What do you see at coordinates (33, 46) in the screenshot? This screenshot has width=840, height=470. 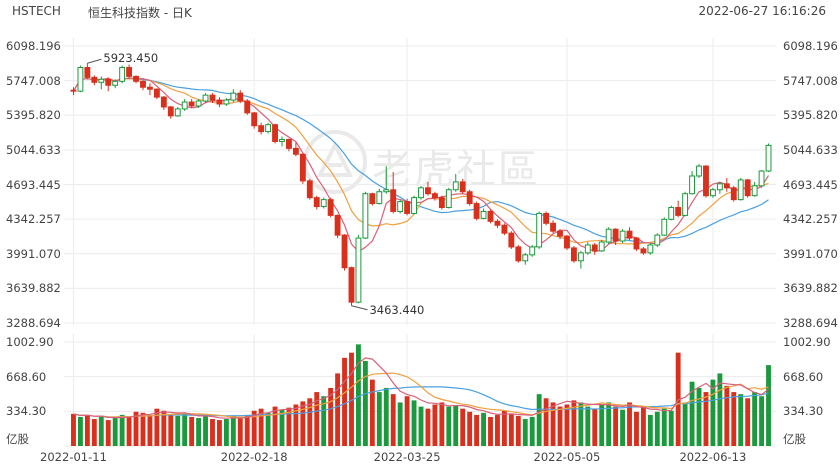 I see `price-tick-left: 6098.196` at bounding box center [33, 46].